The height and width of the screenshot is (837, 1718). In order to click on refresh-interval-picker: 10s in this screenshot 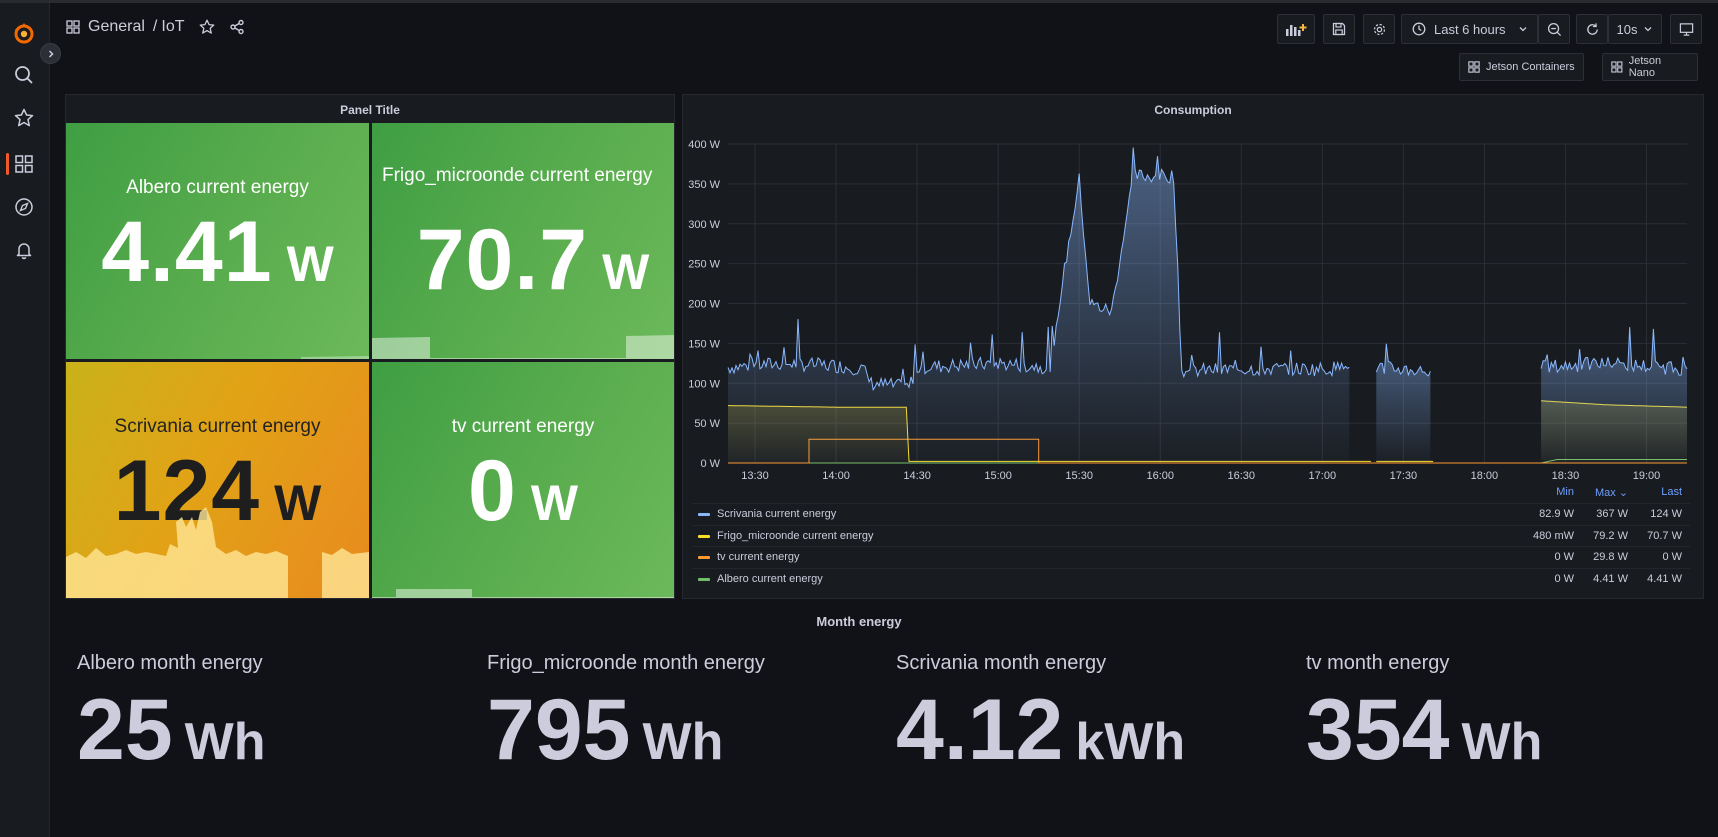, I will do `click(1635, 29)`.